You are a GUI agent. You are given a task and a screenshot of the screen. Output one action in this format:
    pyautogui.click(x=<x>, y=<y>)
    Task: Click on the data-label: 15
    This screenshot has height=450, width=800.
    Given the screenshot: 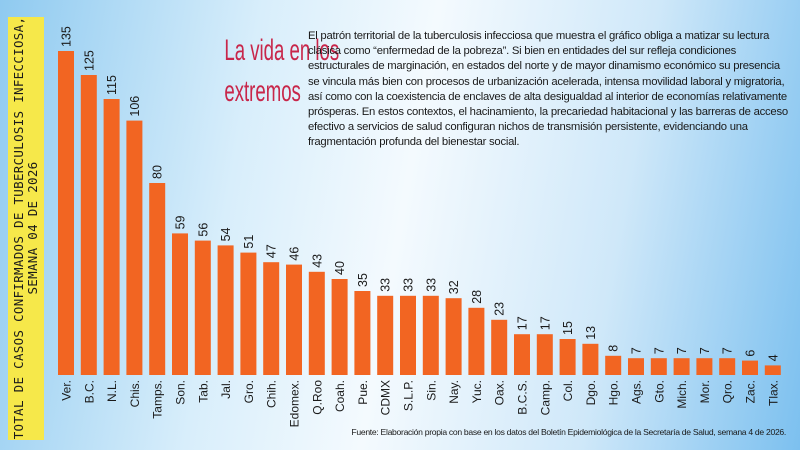 What is the action you would take?
    pyautogui.click(x=568, y=328)
    